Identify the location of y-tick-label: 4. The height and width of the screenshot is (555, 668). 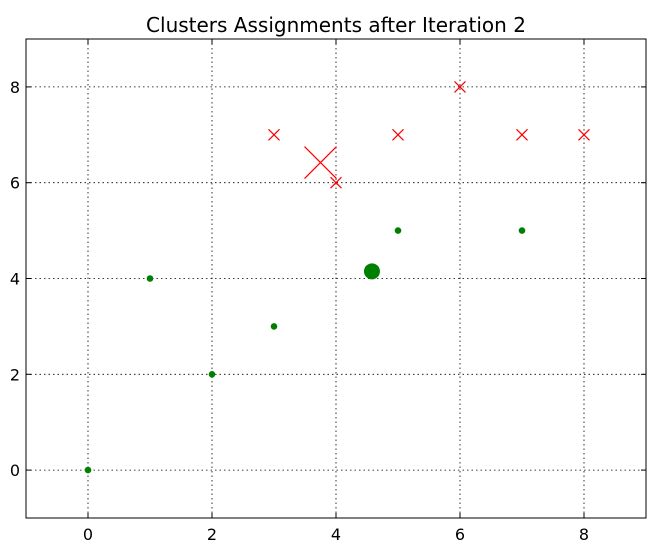
(15, 279).